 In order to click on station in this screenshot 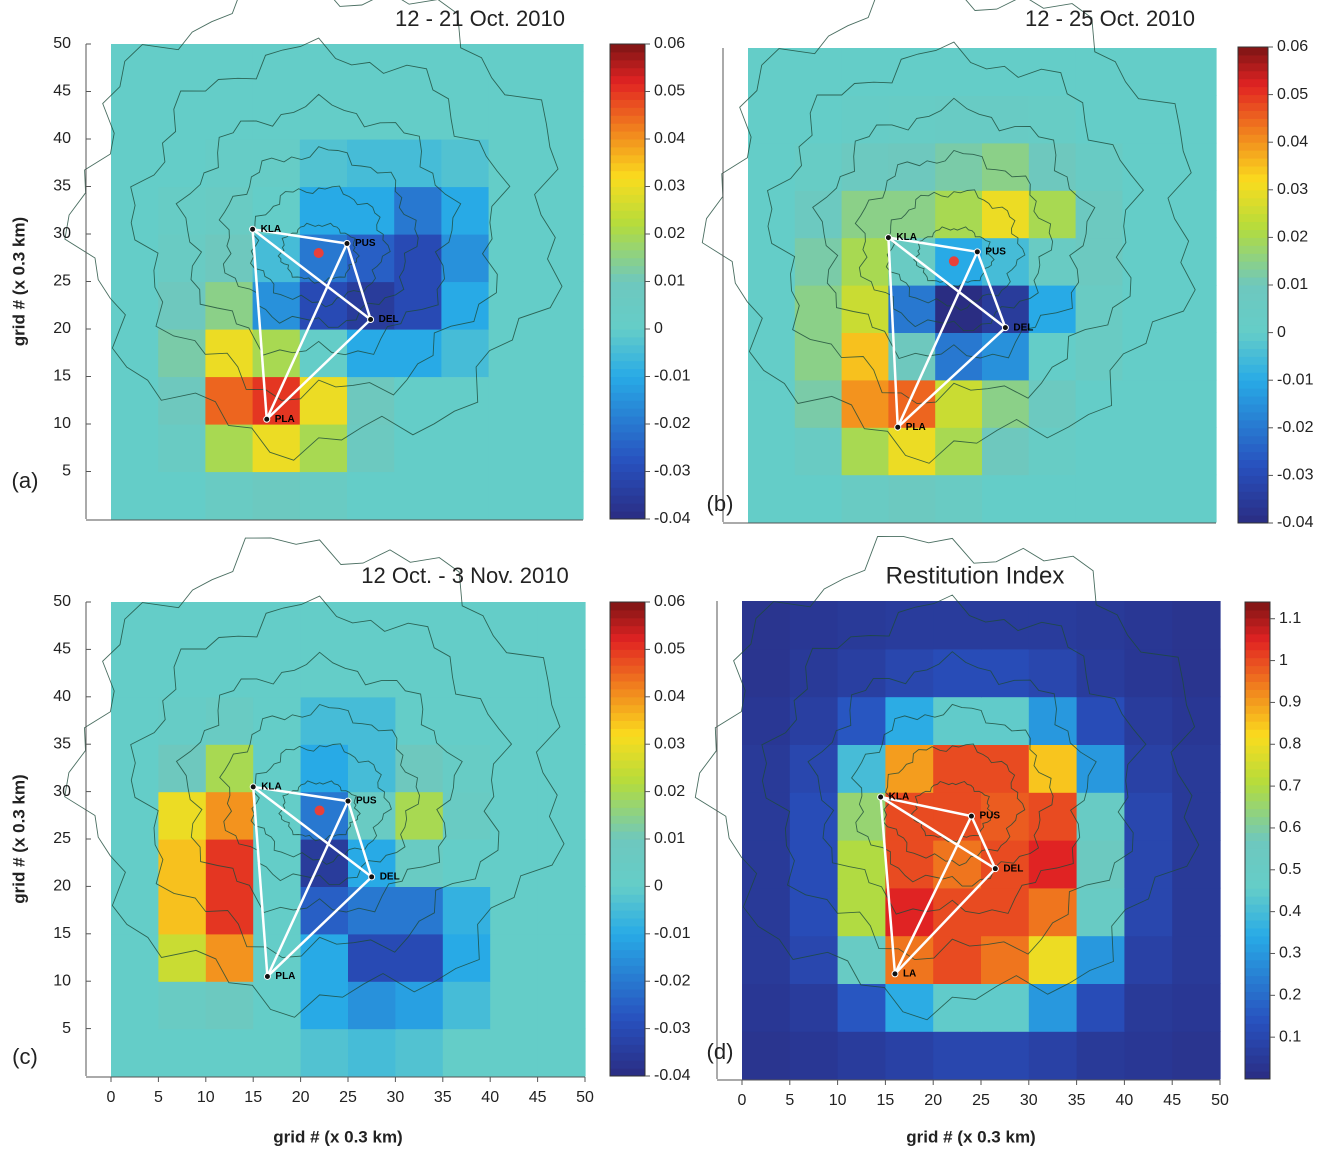, I will do `click(372, 877)`.